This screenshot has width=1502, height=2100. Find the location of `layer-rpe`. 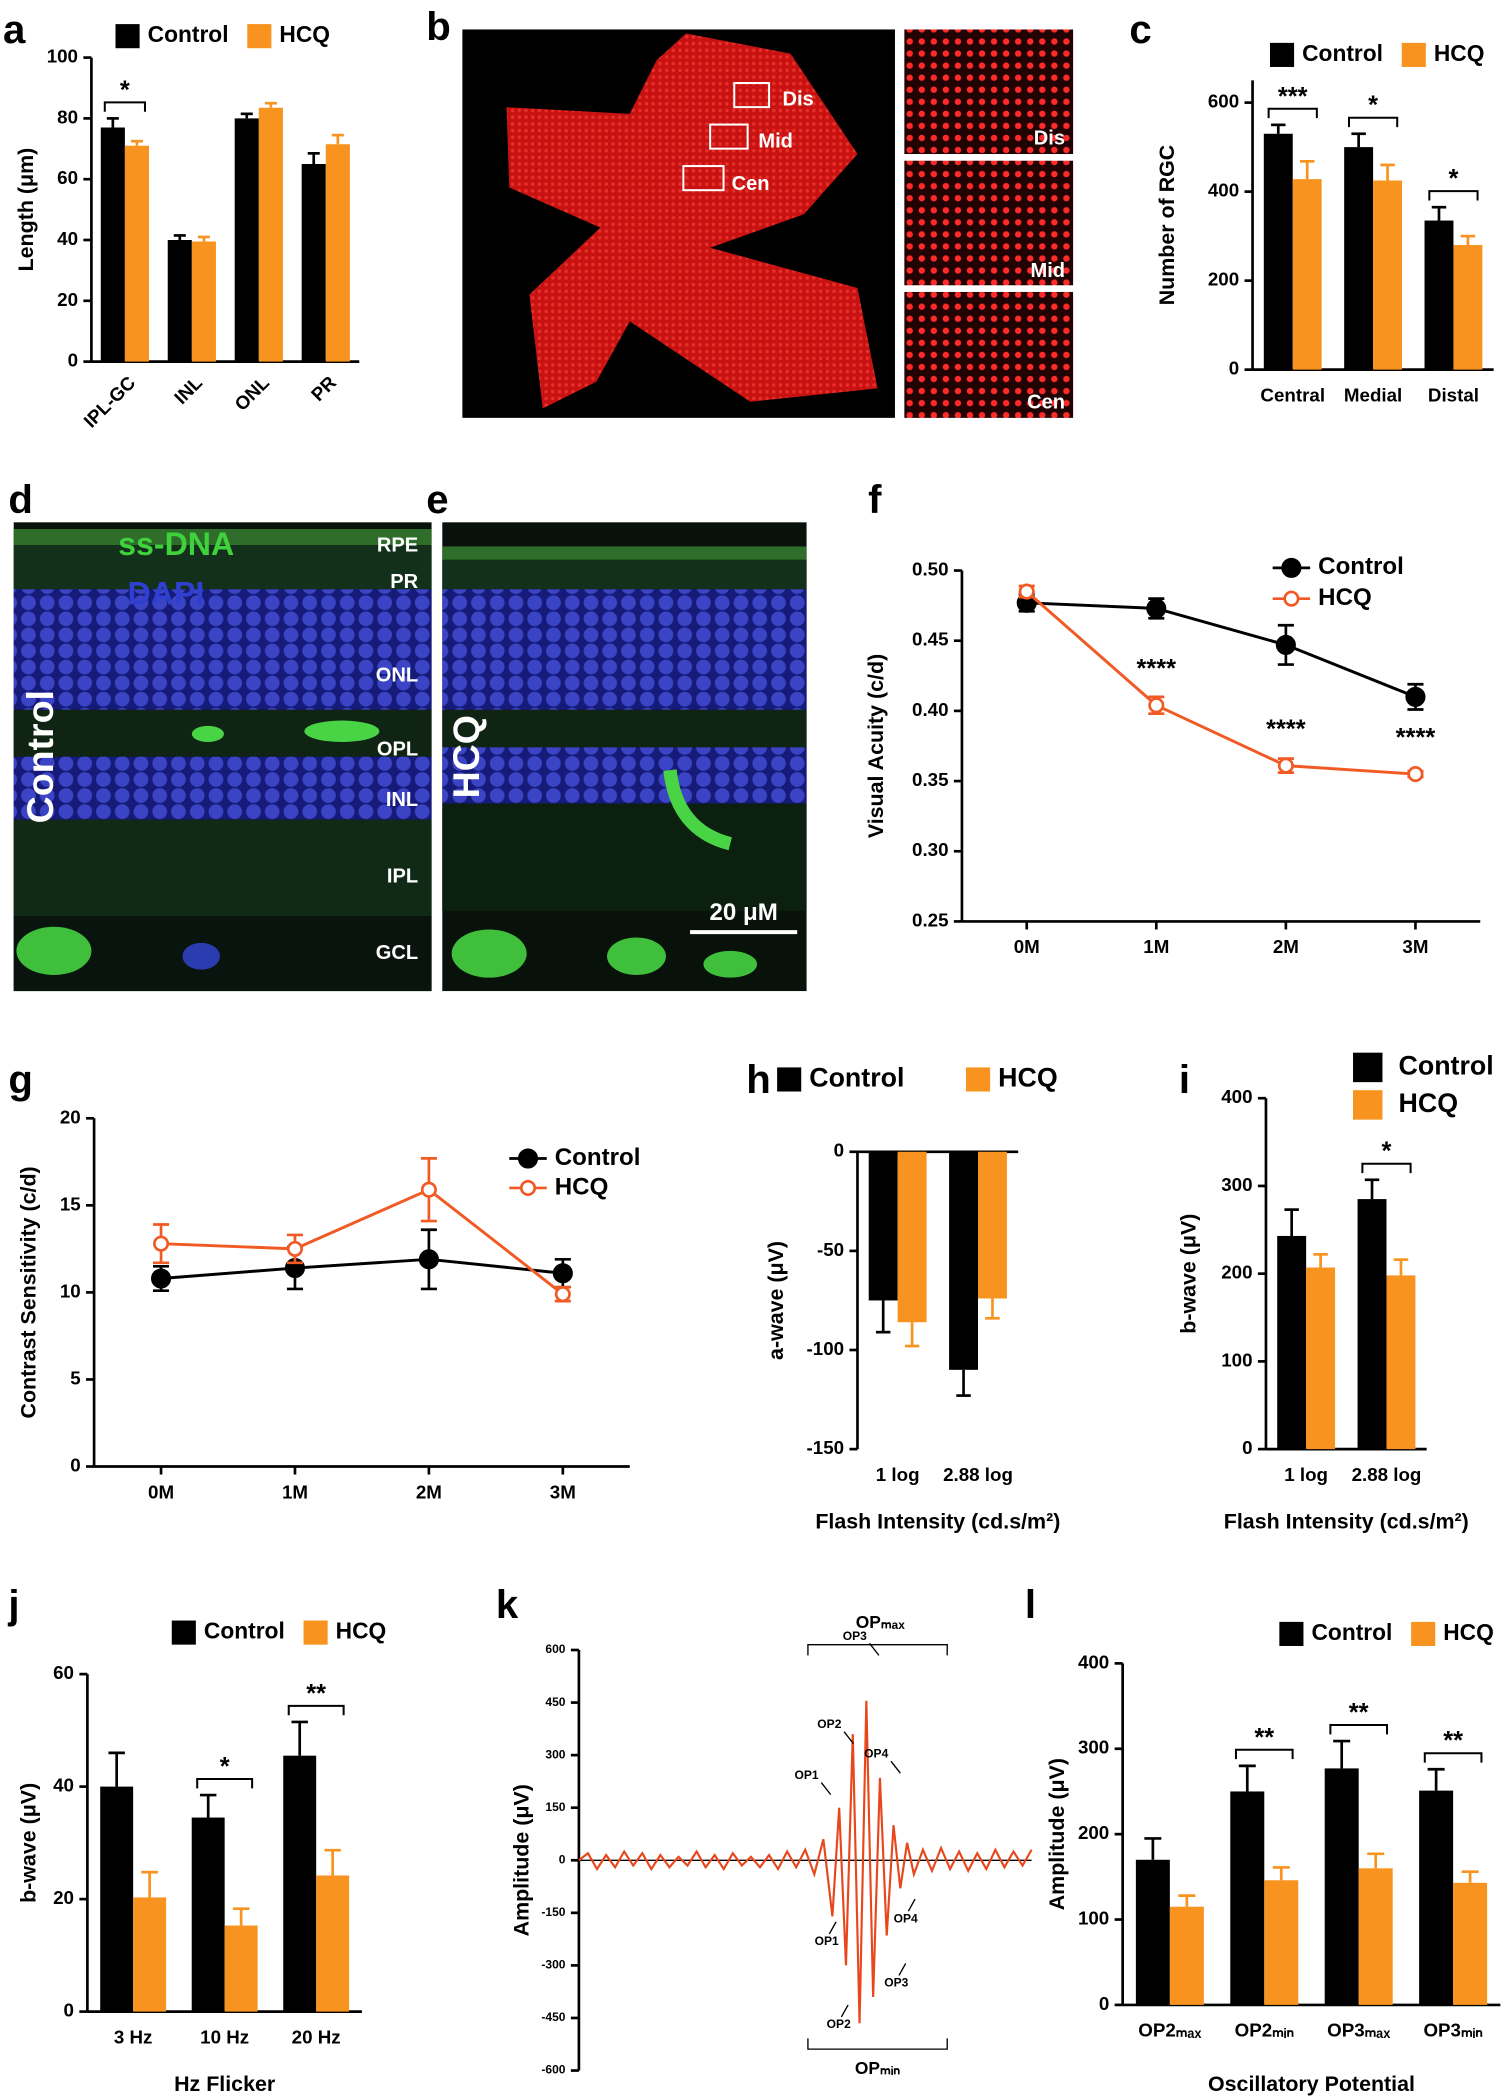

layer-rpe is located at coordinates (624, 553).